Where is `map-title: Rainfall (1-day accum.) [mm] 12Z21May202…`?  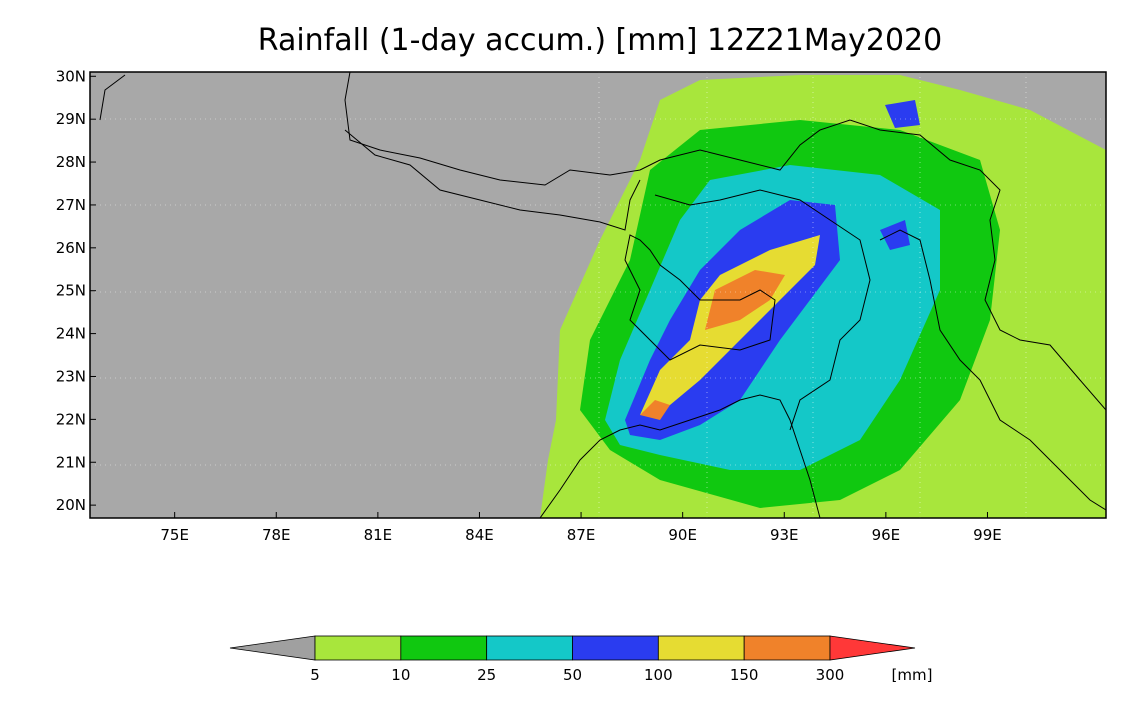
map-title: Rainfall (1-day accum.) [mm] 12Z21May202… is located at coordinates (600, 40).